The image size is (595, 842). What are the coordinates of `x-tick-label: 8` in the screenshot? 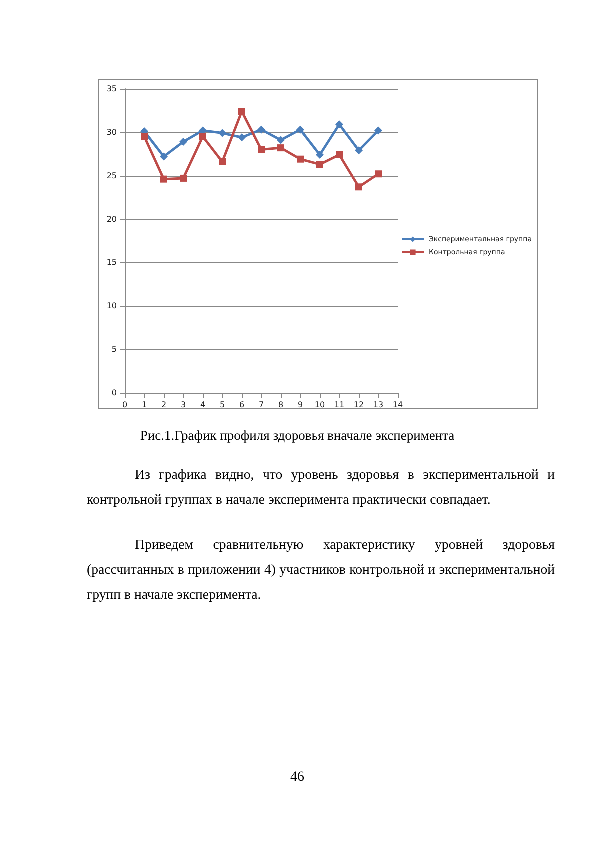 It's located at (281, 405).